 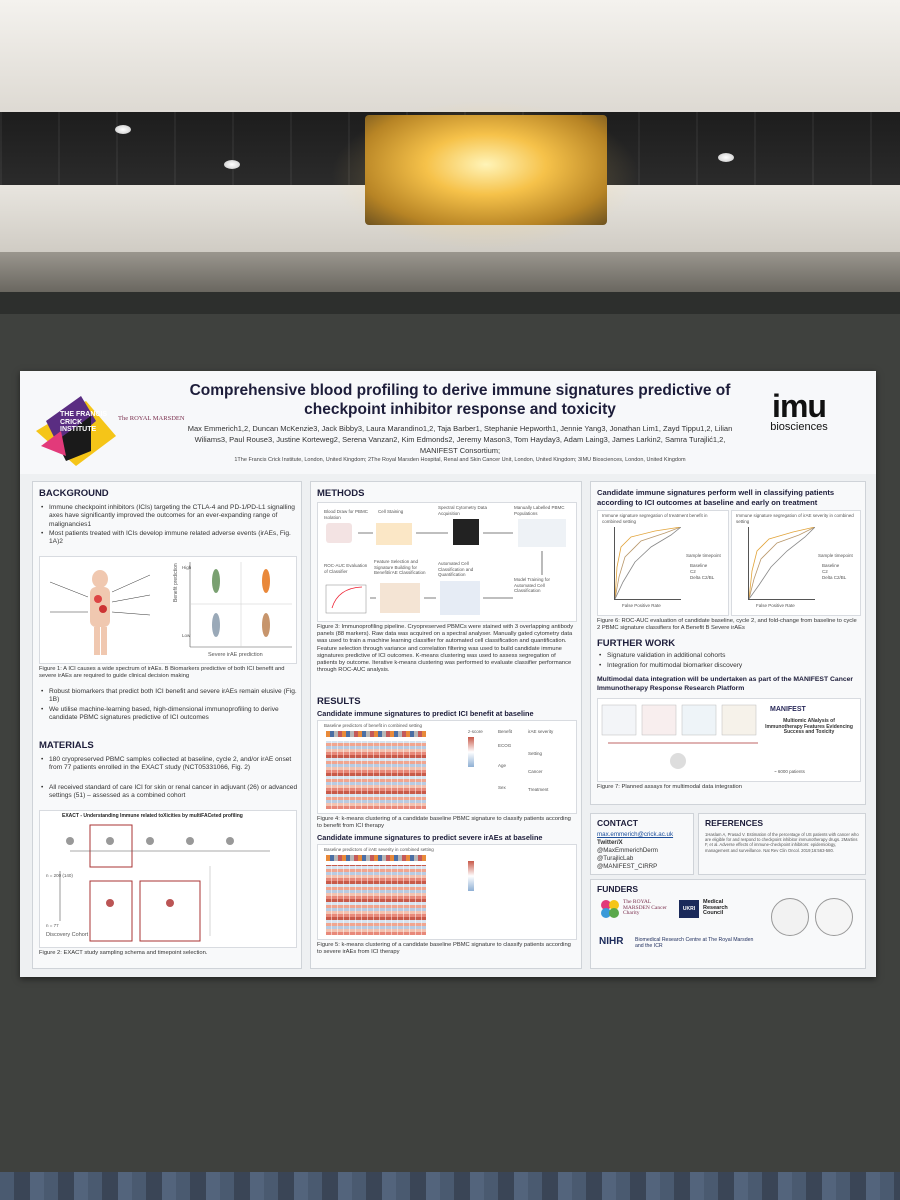 What do you see at coordinates (703, 555) in the screenshot?
I see `roc-a-legend-title: Sample timepoint` at bounding box center [703, 555].